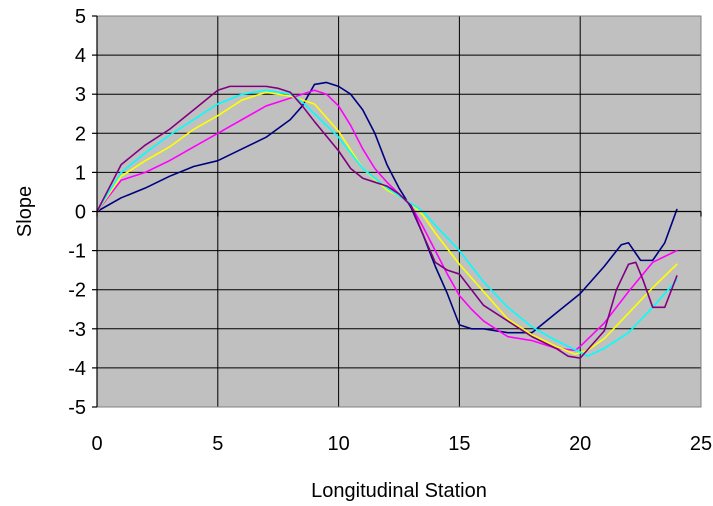 This screenshot has height=506, width=713. I want to click on y-tick-label: -5, so click(77, 408).